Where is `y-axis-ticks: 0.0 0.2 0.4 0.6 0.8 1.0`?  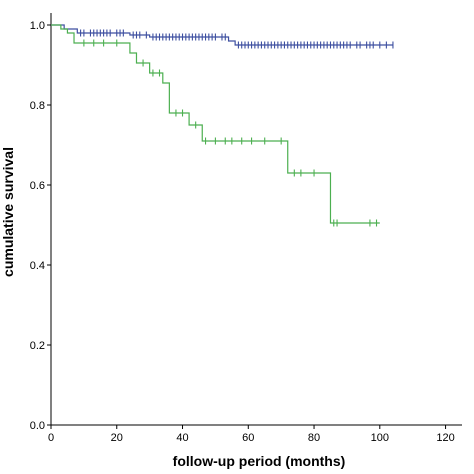 y-axis-ticks: 0.0 0.2 0.4 0.6 0.8 1.0 is located at coordinates (40, 226).